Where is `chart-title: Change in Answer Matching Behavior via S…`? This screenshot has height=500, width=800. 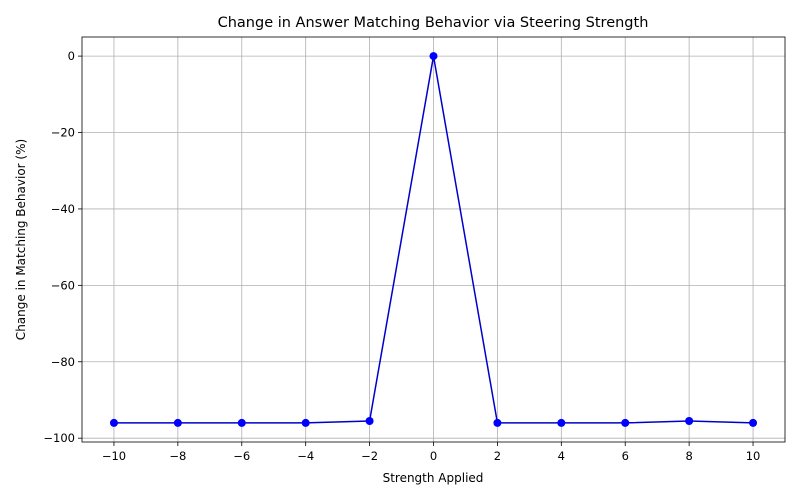
chart-title: Change in Answer Matching Behavior via S… is located at coordinates (433, 23).